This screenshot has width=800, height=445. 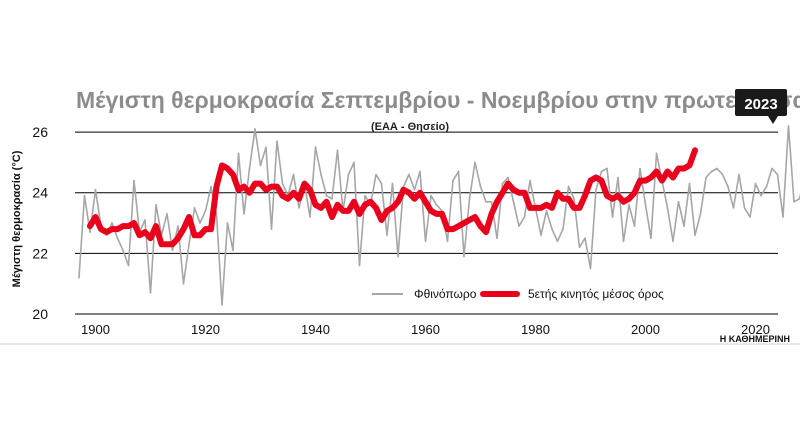 What do you see at coordinates (205, 211) in the screenshot?
I see `autumn-point-1920` at bounding box center [205, 211].